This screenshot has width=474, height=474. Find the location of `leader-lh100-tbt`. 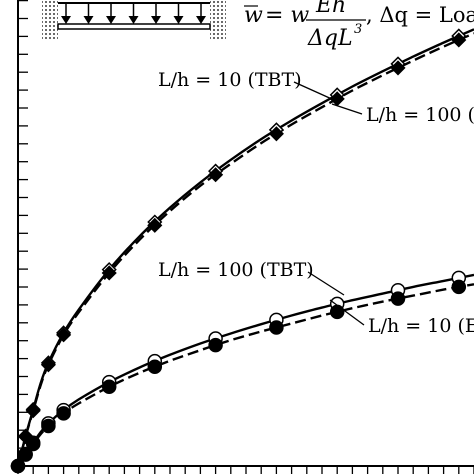

leader-lh100-tbt is located at coordinates (326, 283).